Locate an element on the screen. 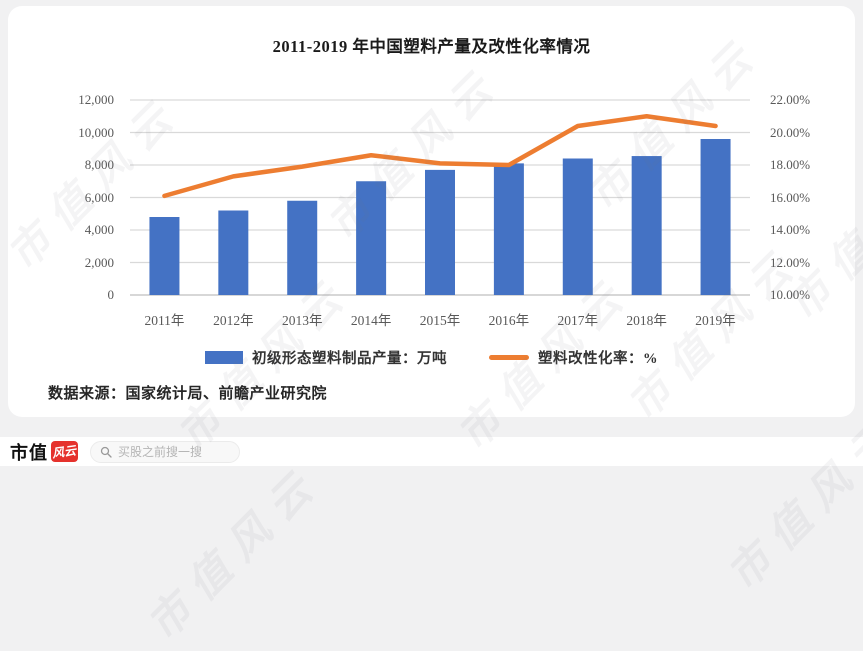 Image resolution: width=863 pixels, height=651 pixels. line-series is located at coordinates (440, 156).